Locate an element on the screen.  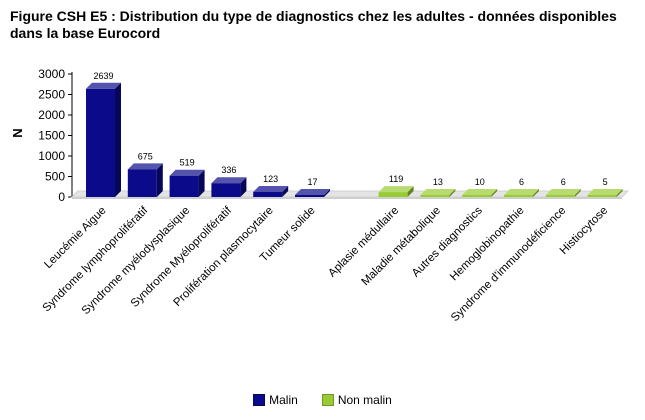
data-label: 17 is located at coordinates (312, 182).